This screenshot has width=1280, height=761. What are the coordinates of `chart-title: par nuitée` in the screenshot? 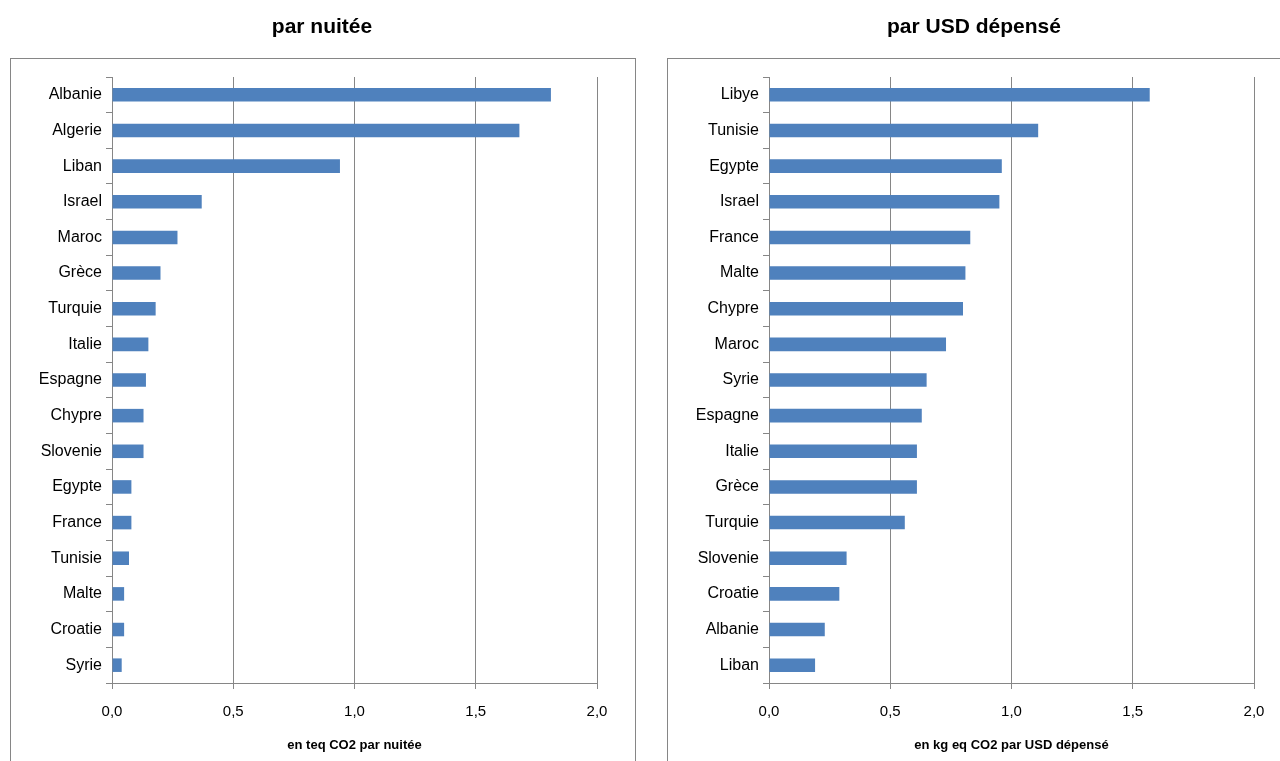 It's located at (322, 26).